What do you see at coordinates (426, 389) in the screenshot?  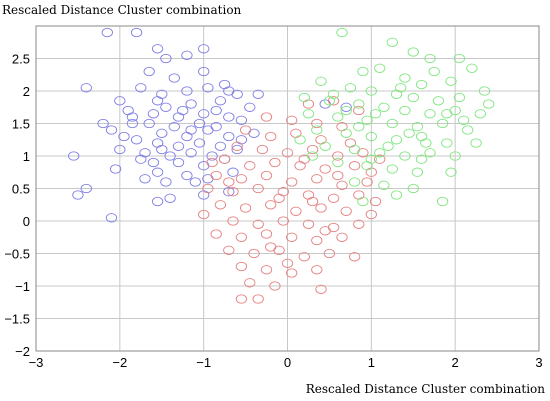 I see `x-axis-label: Rescaled Distance Cluster combination` at bounding box center [426, 389].